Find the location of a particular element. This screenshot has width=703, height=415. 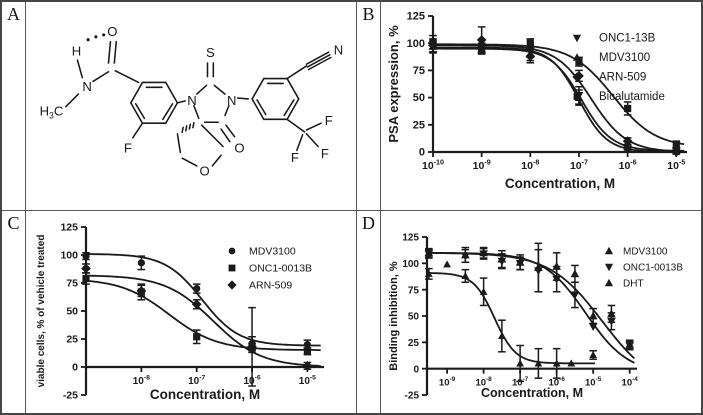

series-ONC1-0013B is located at coordinates (529, 305).